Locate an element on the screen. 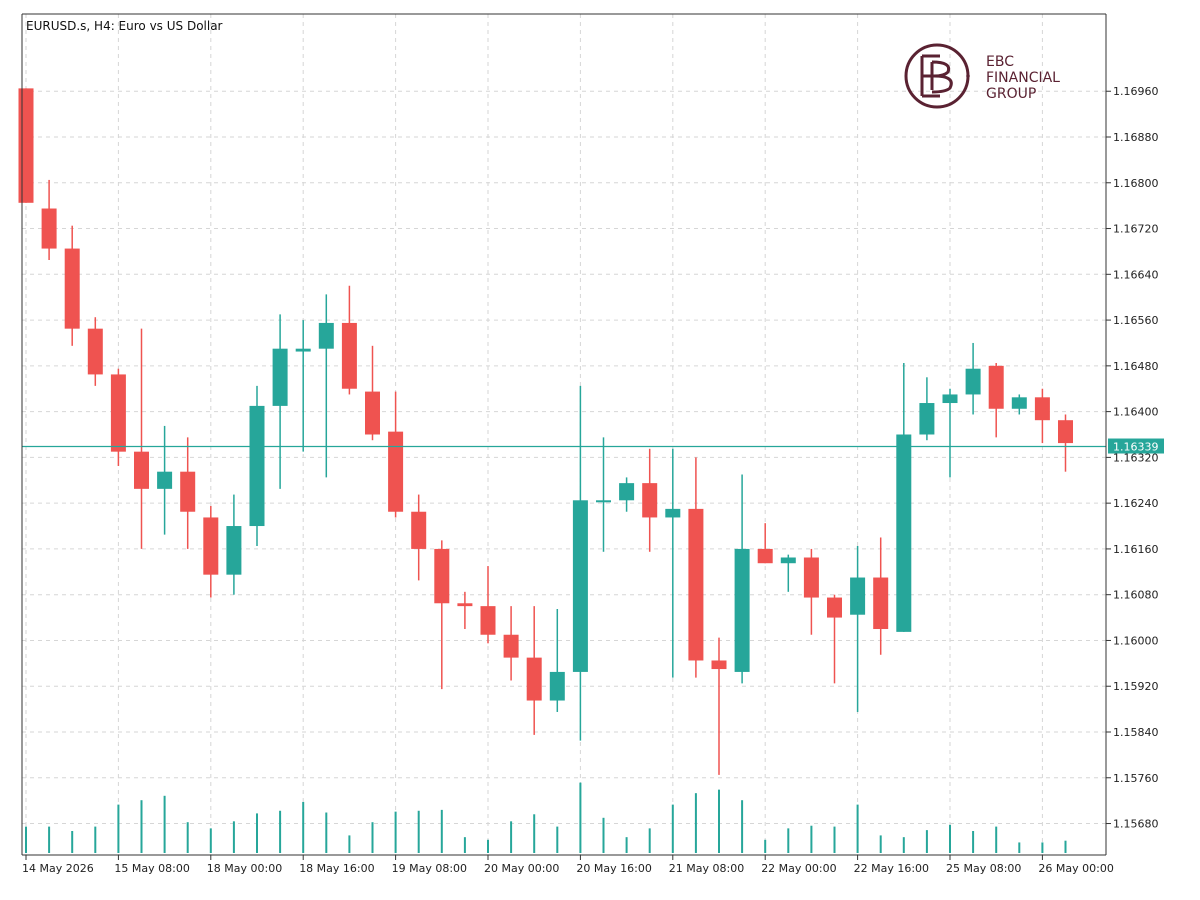  volume-layer is located at coordinates (546, 817).